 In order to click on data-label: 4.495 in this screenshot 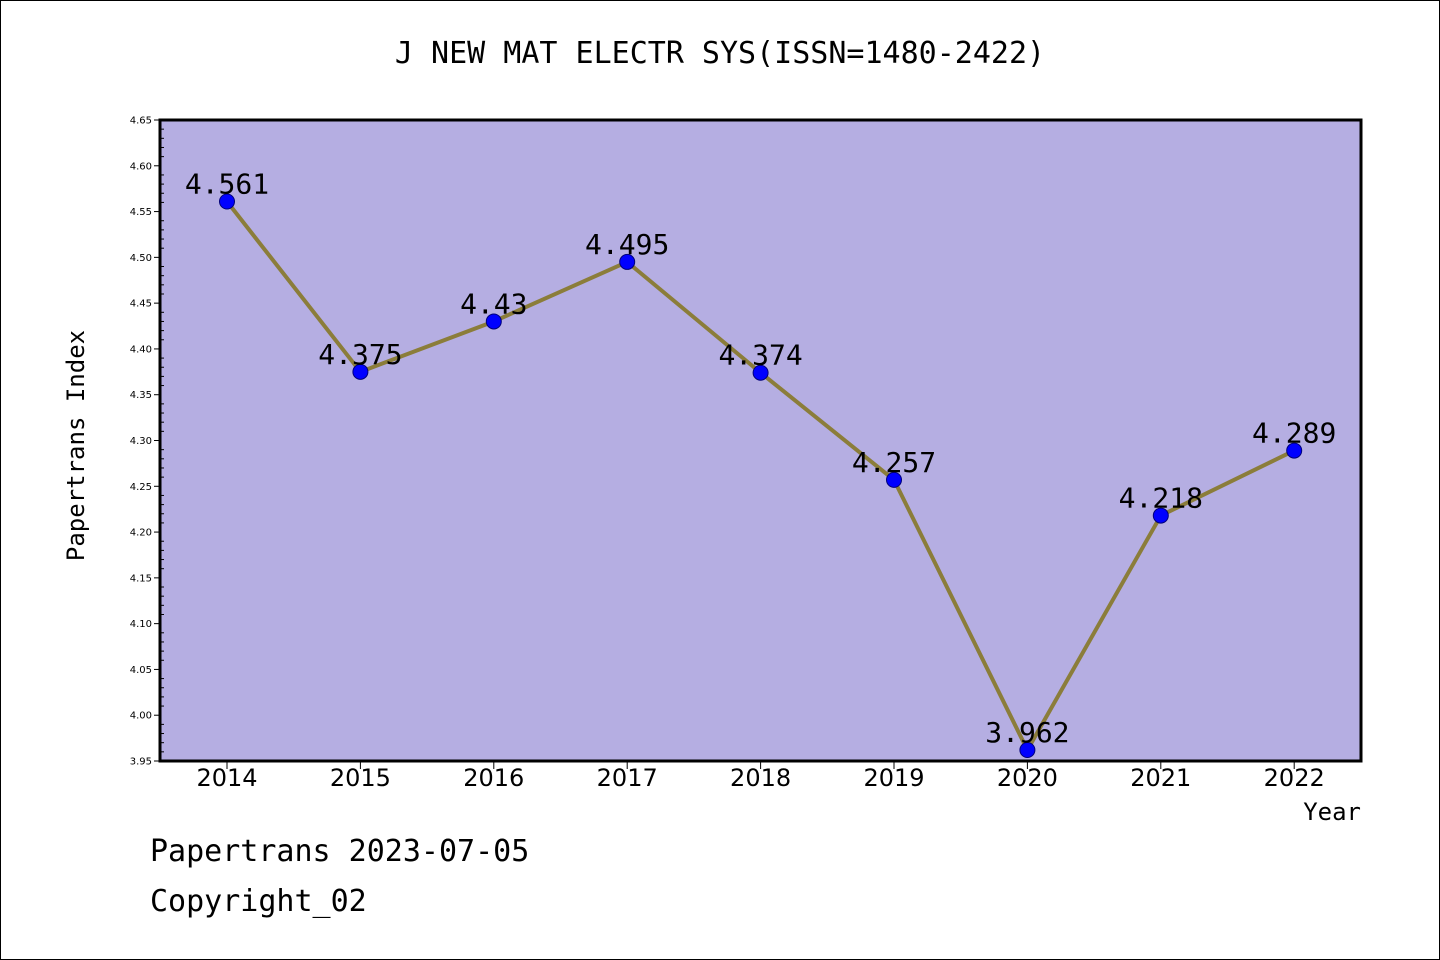, I will do `click(627, 244)`.